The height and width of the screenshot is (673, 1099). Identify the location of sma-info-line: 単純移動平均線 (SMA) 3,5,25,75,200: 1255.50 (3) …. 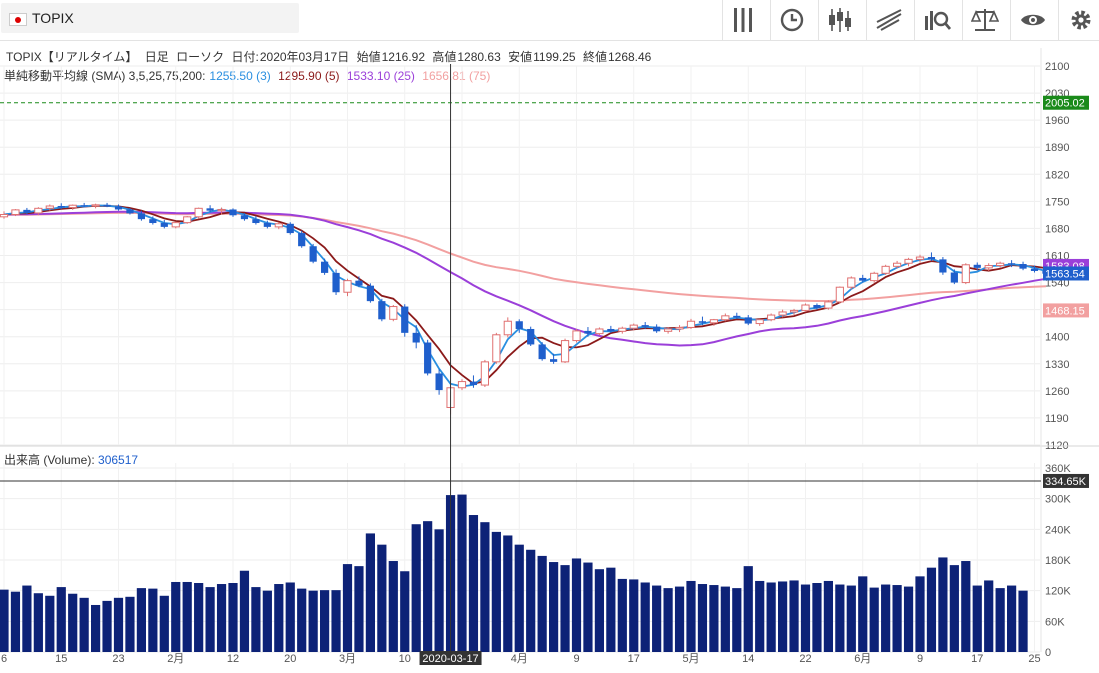
(249, 75).